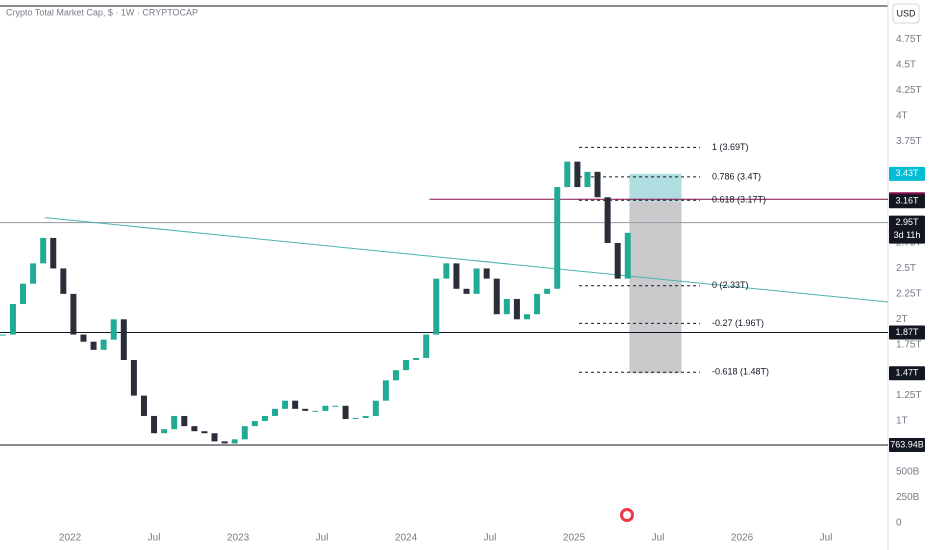 This screenshot has width=932, height=550. Describe the element at coordinates (907, 173) in the screenshot. I see `price-tag-label: 3.43T` at that location.